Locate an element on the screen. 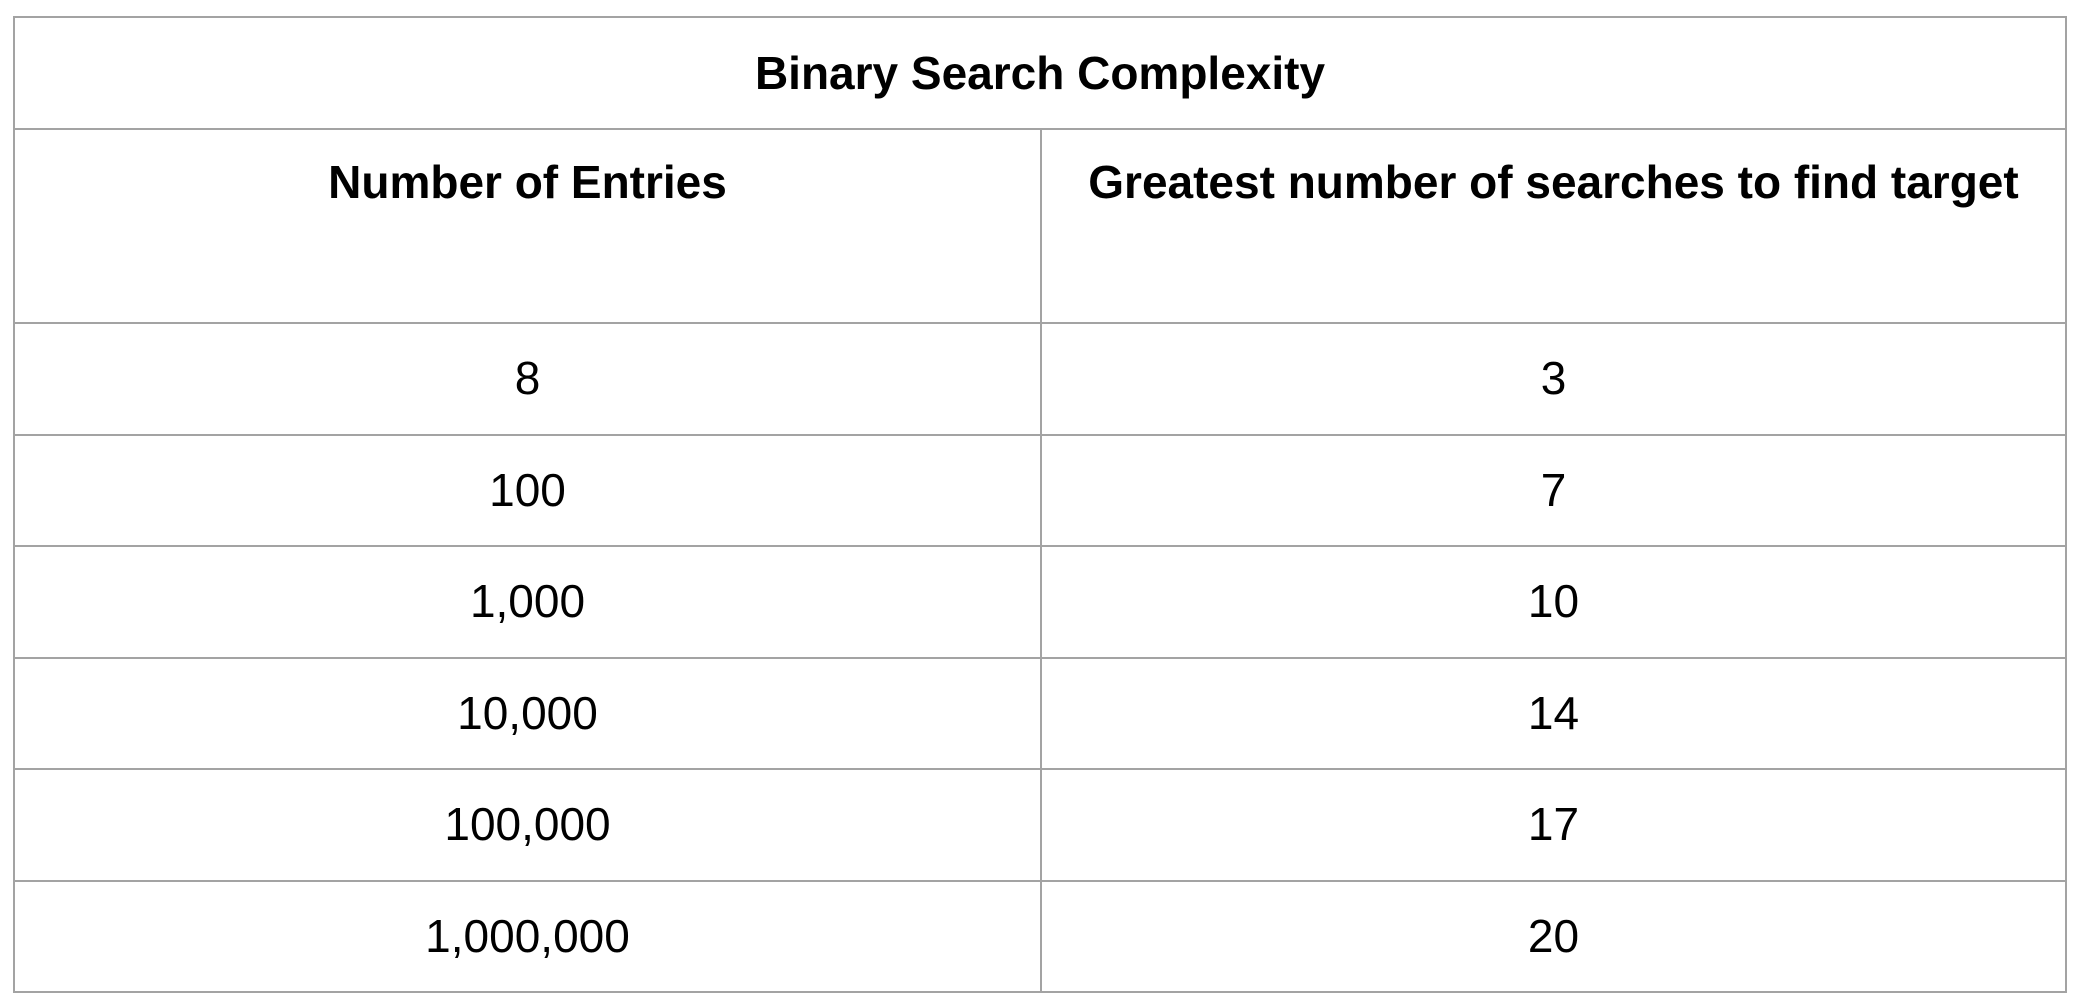 The height and width of the screenshot is (993, 2084). cell-entries: 1,000 is located at coordinates (527, 602).